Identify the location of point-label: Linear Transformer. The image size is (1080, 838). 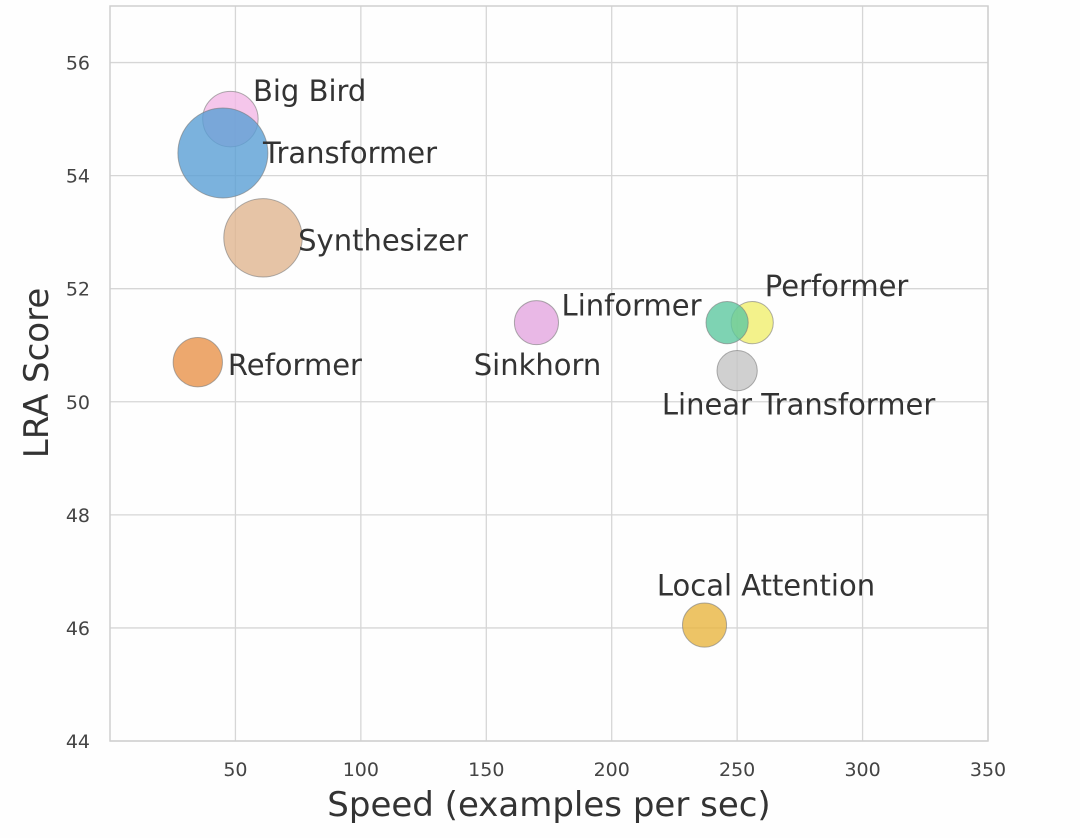
(798, 405).